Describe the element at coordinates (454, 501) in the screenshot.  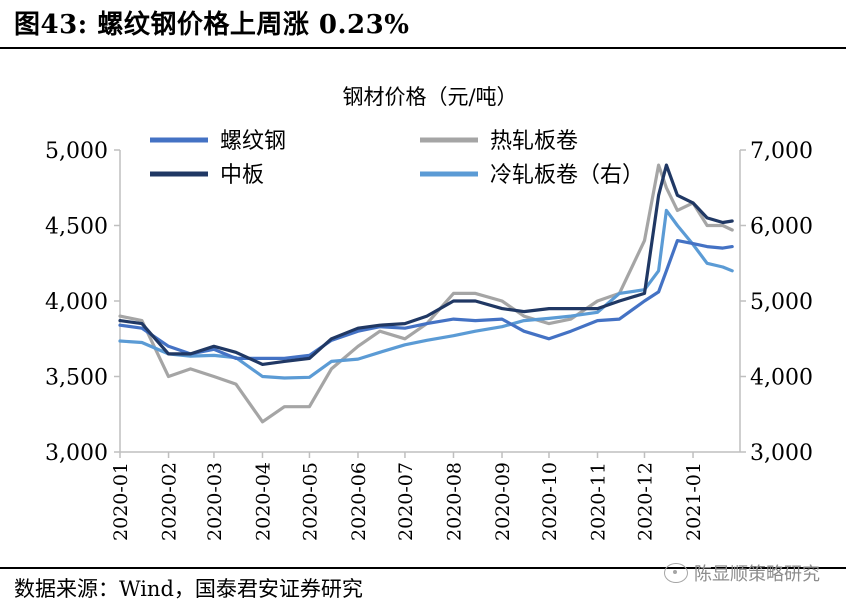
I see `x-tick-label: 2020-08` at that location.